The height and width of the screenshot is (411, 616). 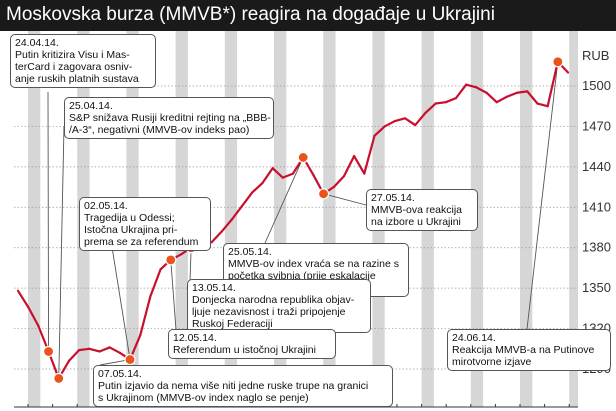 What do you see at coordinates (269, 312) in the screenshot?
I see `annotation-text: ljuje nezavisnost i traži pripojenje` at bounding box center [269, 312].